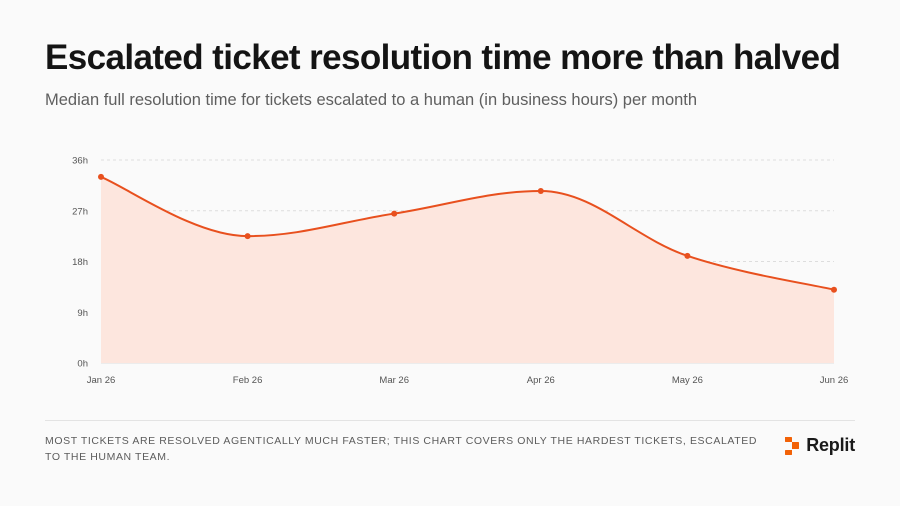 This screenshot has width=900, height=506. I want to click on x-tick-label: Feb 26, so click(248, 380).